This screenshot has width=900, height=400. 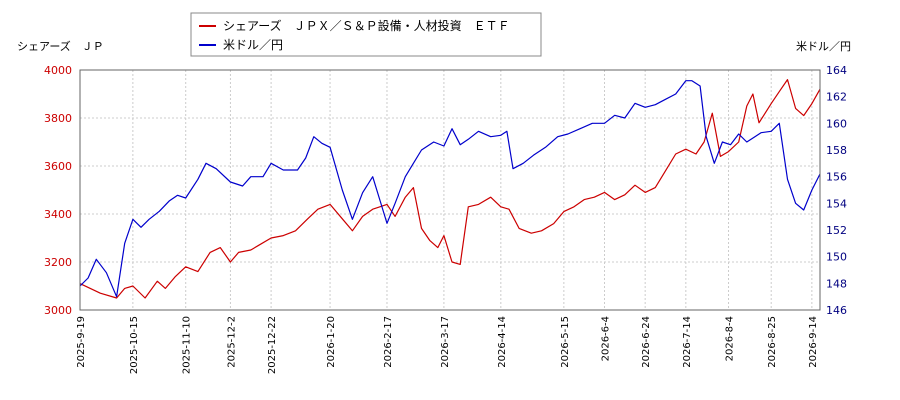 What do you see at coordinates (58, 310) in the screenshot?
I see `left-y-tick-label: 3000` at bounding box center [58, 310].